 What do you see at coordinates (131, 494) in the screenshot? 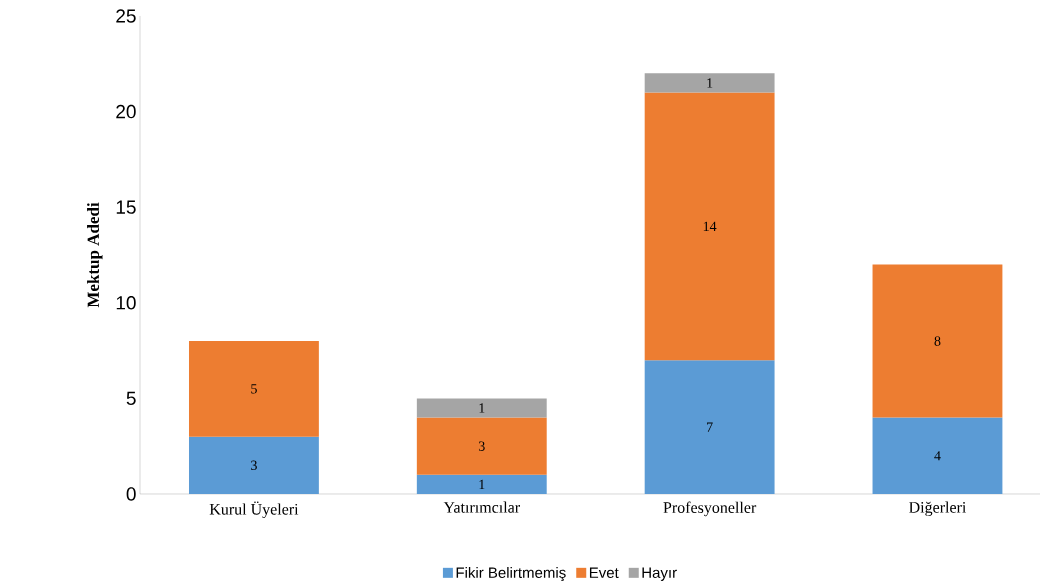
I see `y-tick-label: 0` at bounding box center [131, 494].